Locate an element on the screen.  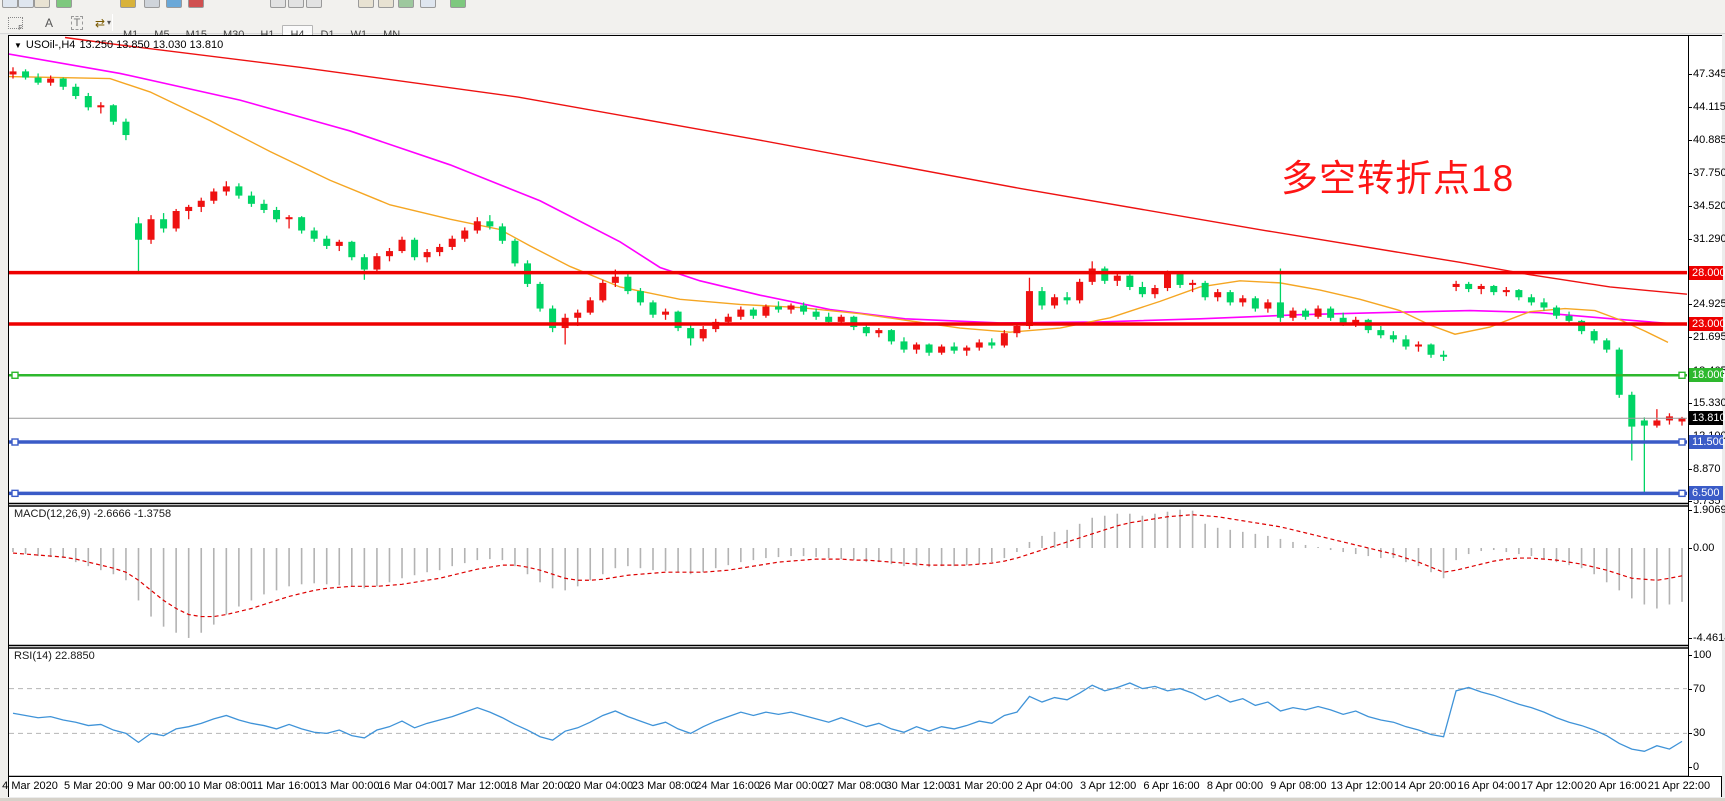
price-tick-label: 21.695 is located at coordinates (1706, 337).